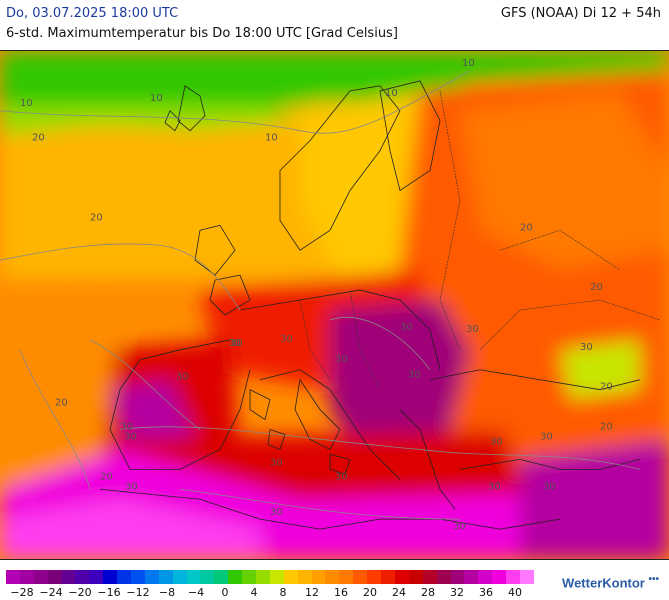  Describe the element at coordinates (283, 592) in the screenshot. I see `scale-tick: 8` at that location.